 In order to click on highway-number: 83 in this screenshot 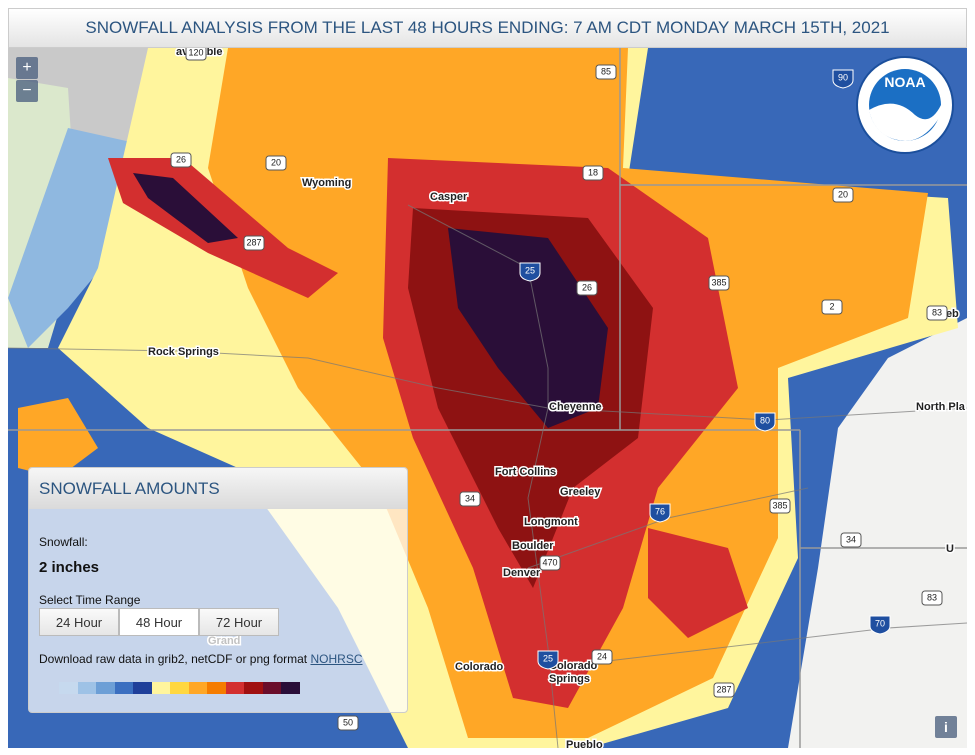, I will do `click(937, 312)`.